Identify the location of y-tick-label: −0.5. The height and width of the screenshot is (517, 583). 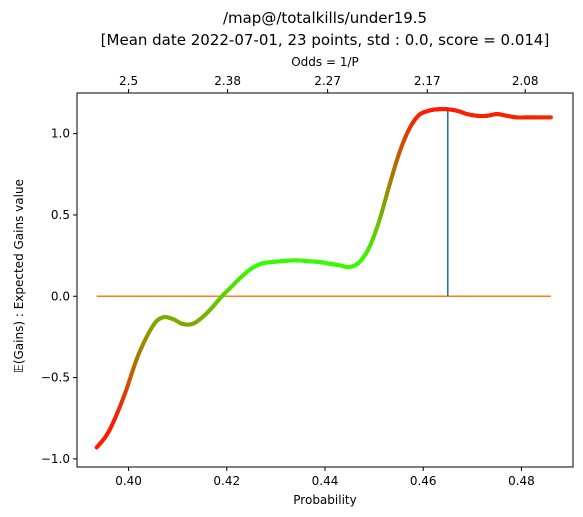
(55, 378).